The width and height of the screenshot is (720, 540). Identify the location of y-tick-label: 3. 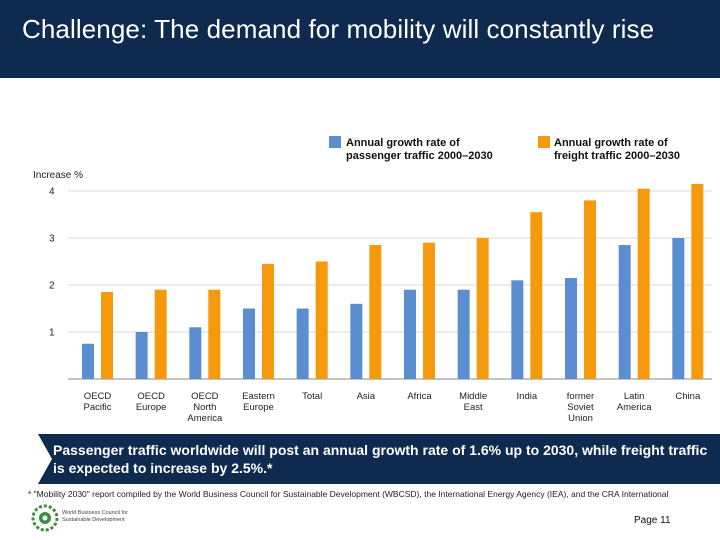
(52, 239).